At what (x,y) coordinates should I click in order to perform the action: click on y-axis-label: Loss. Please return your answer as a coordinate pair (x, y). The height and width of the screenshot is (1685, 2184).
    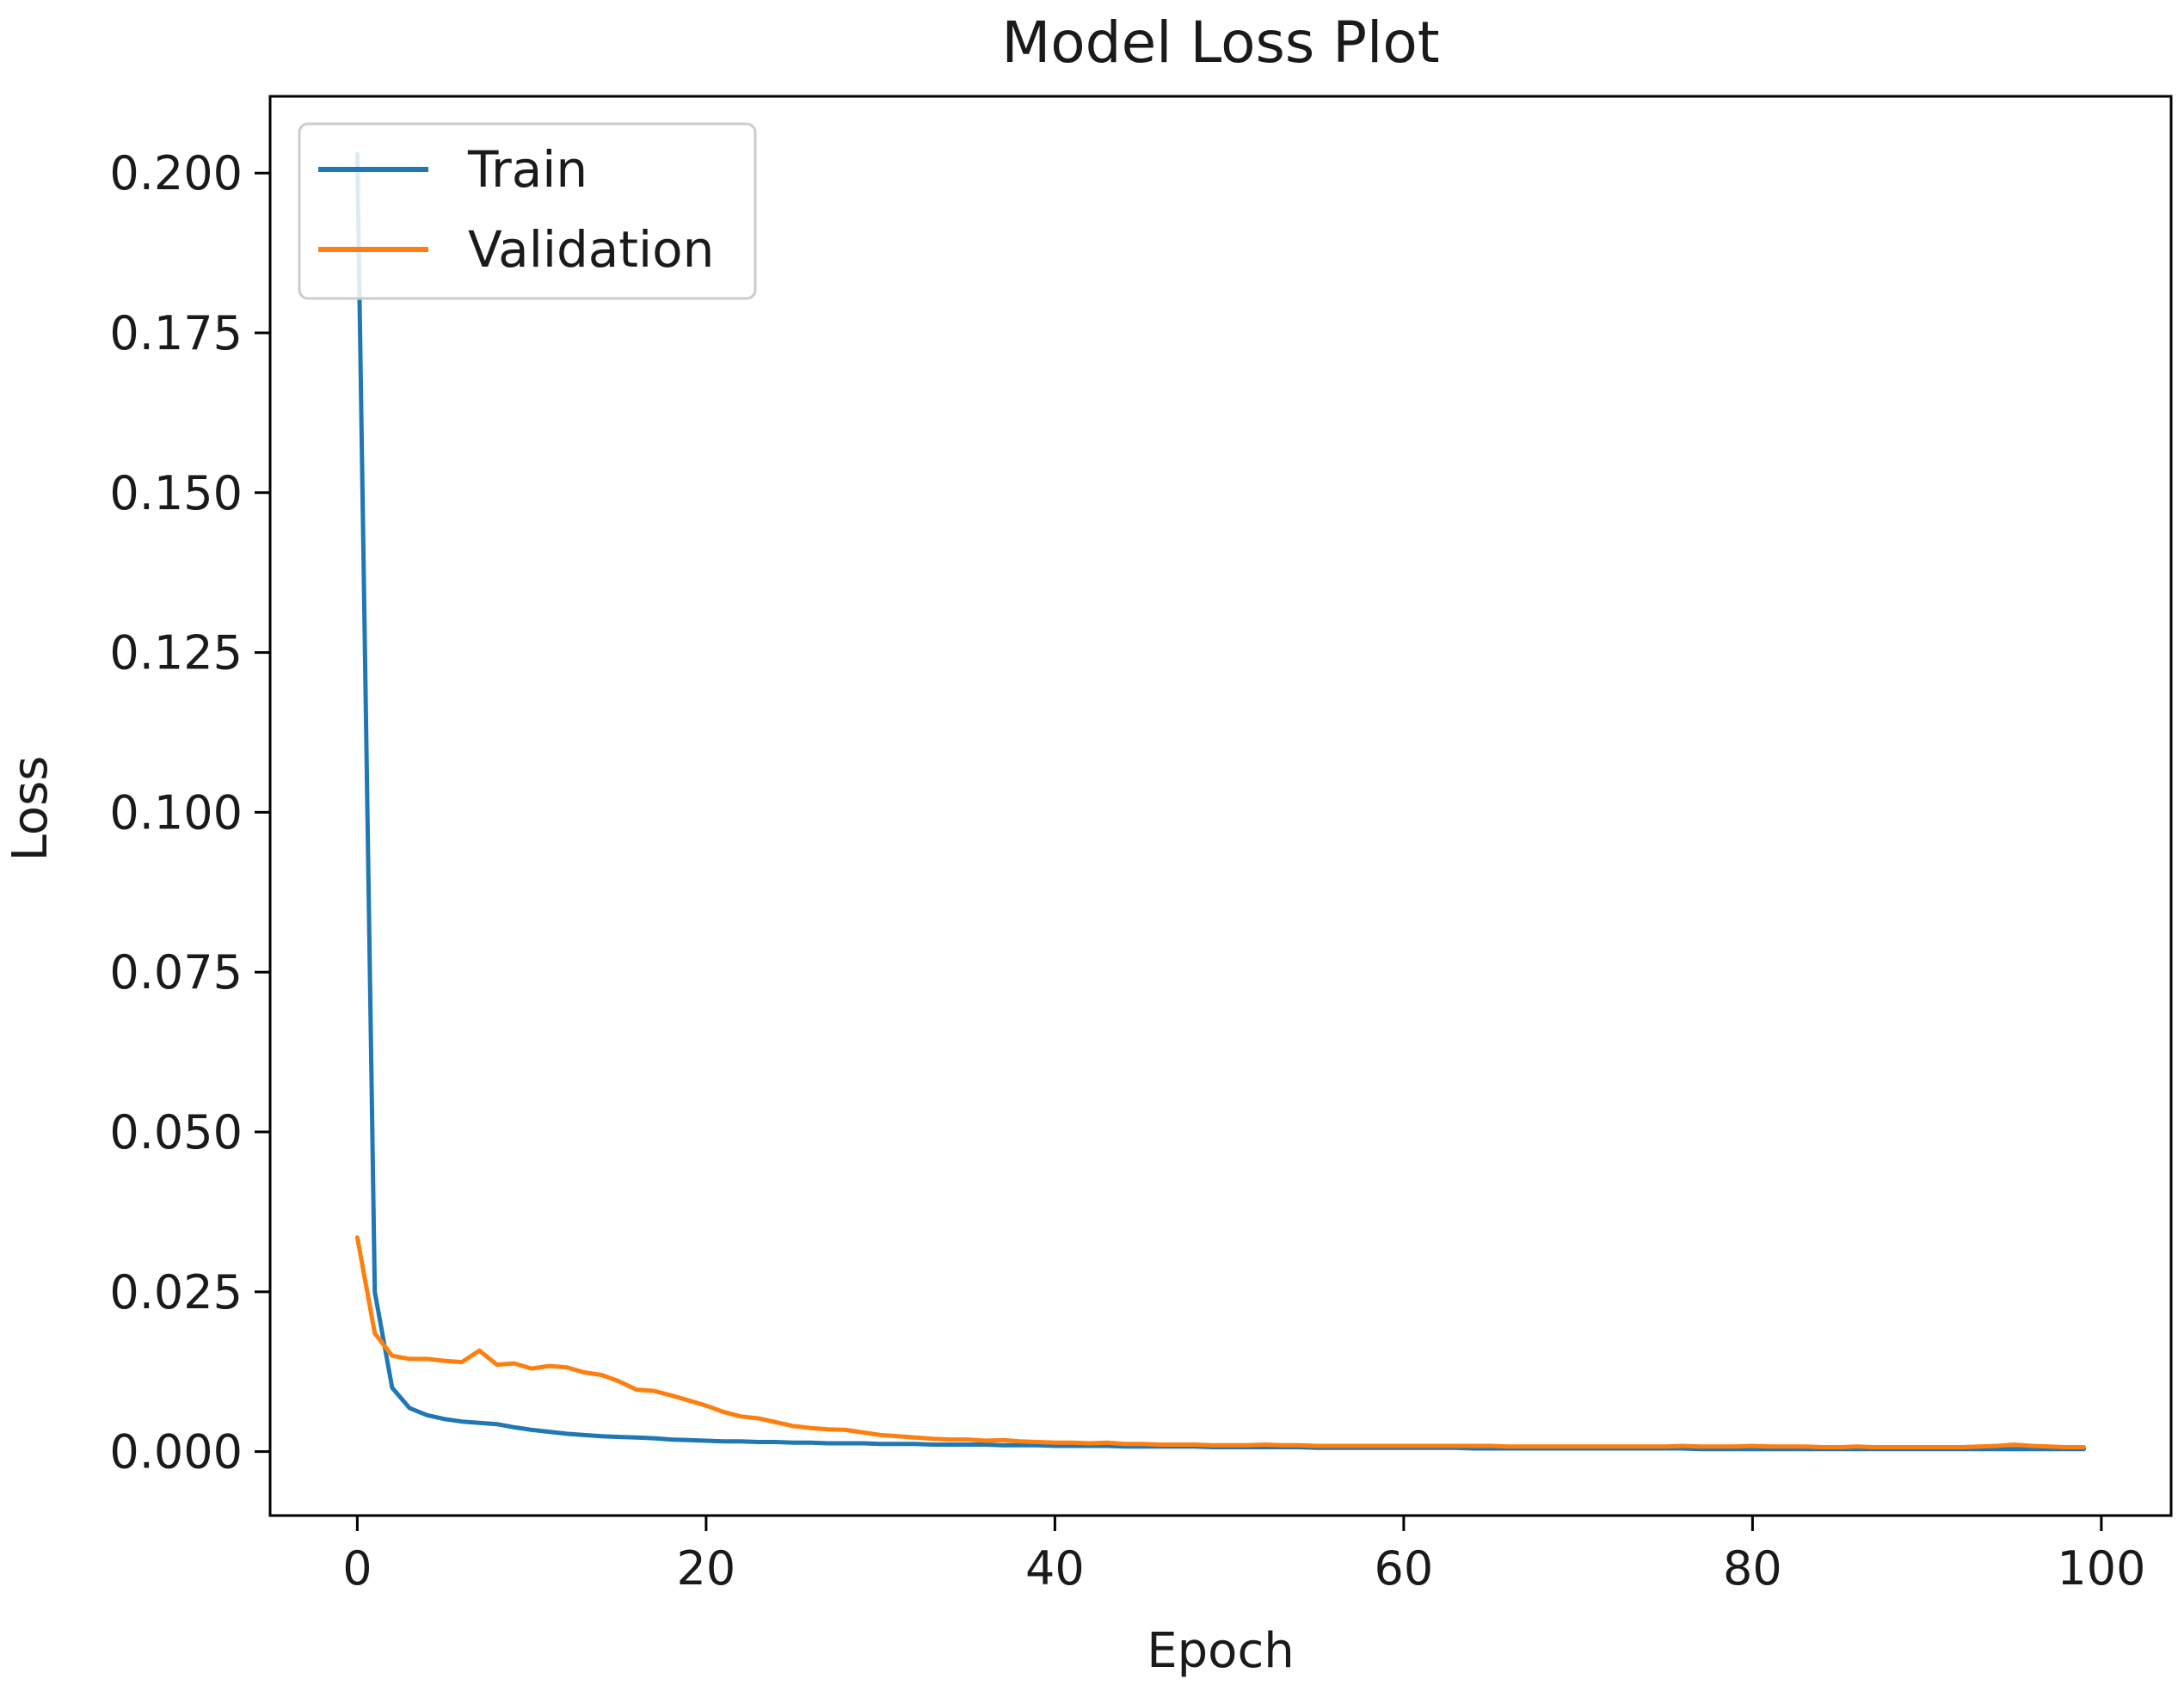
    Looking at the image, I should click on (31, 809).